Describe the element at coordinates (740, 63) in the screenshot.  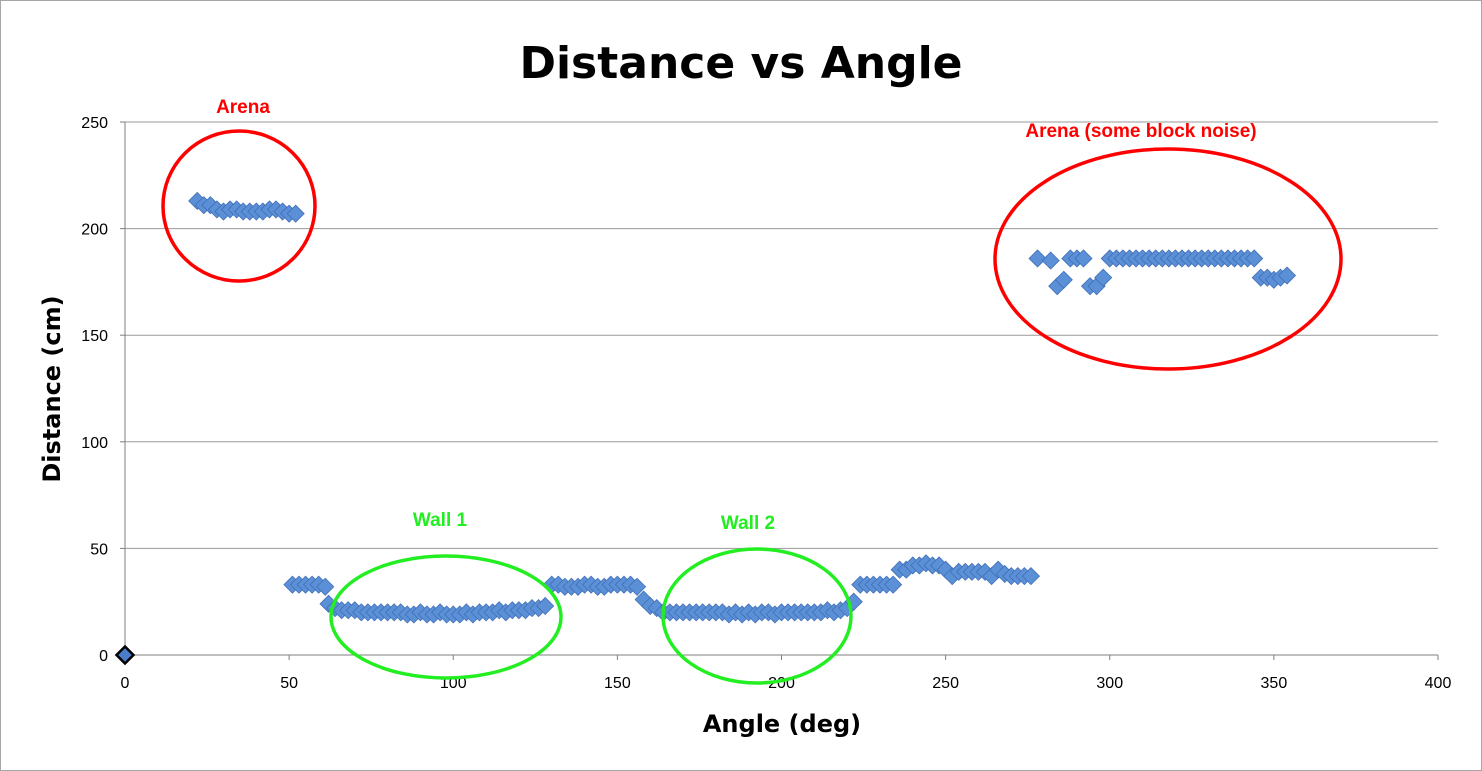
I see `chart-title: Distance vs Angle` at that location.